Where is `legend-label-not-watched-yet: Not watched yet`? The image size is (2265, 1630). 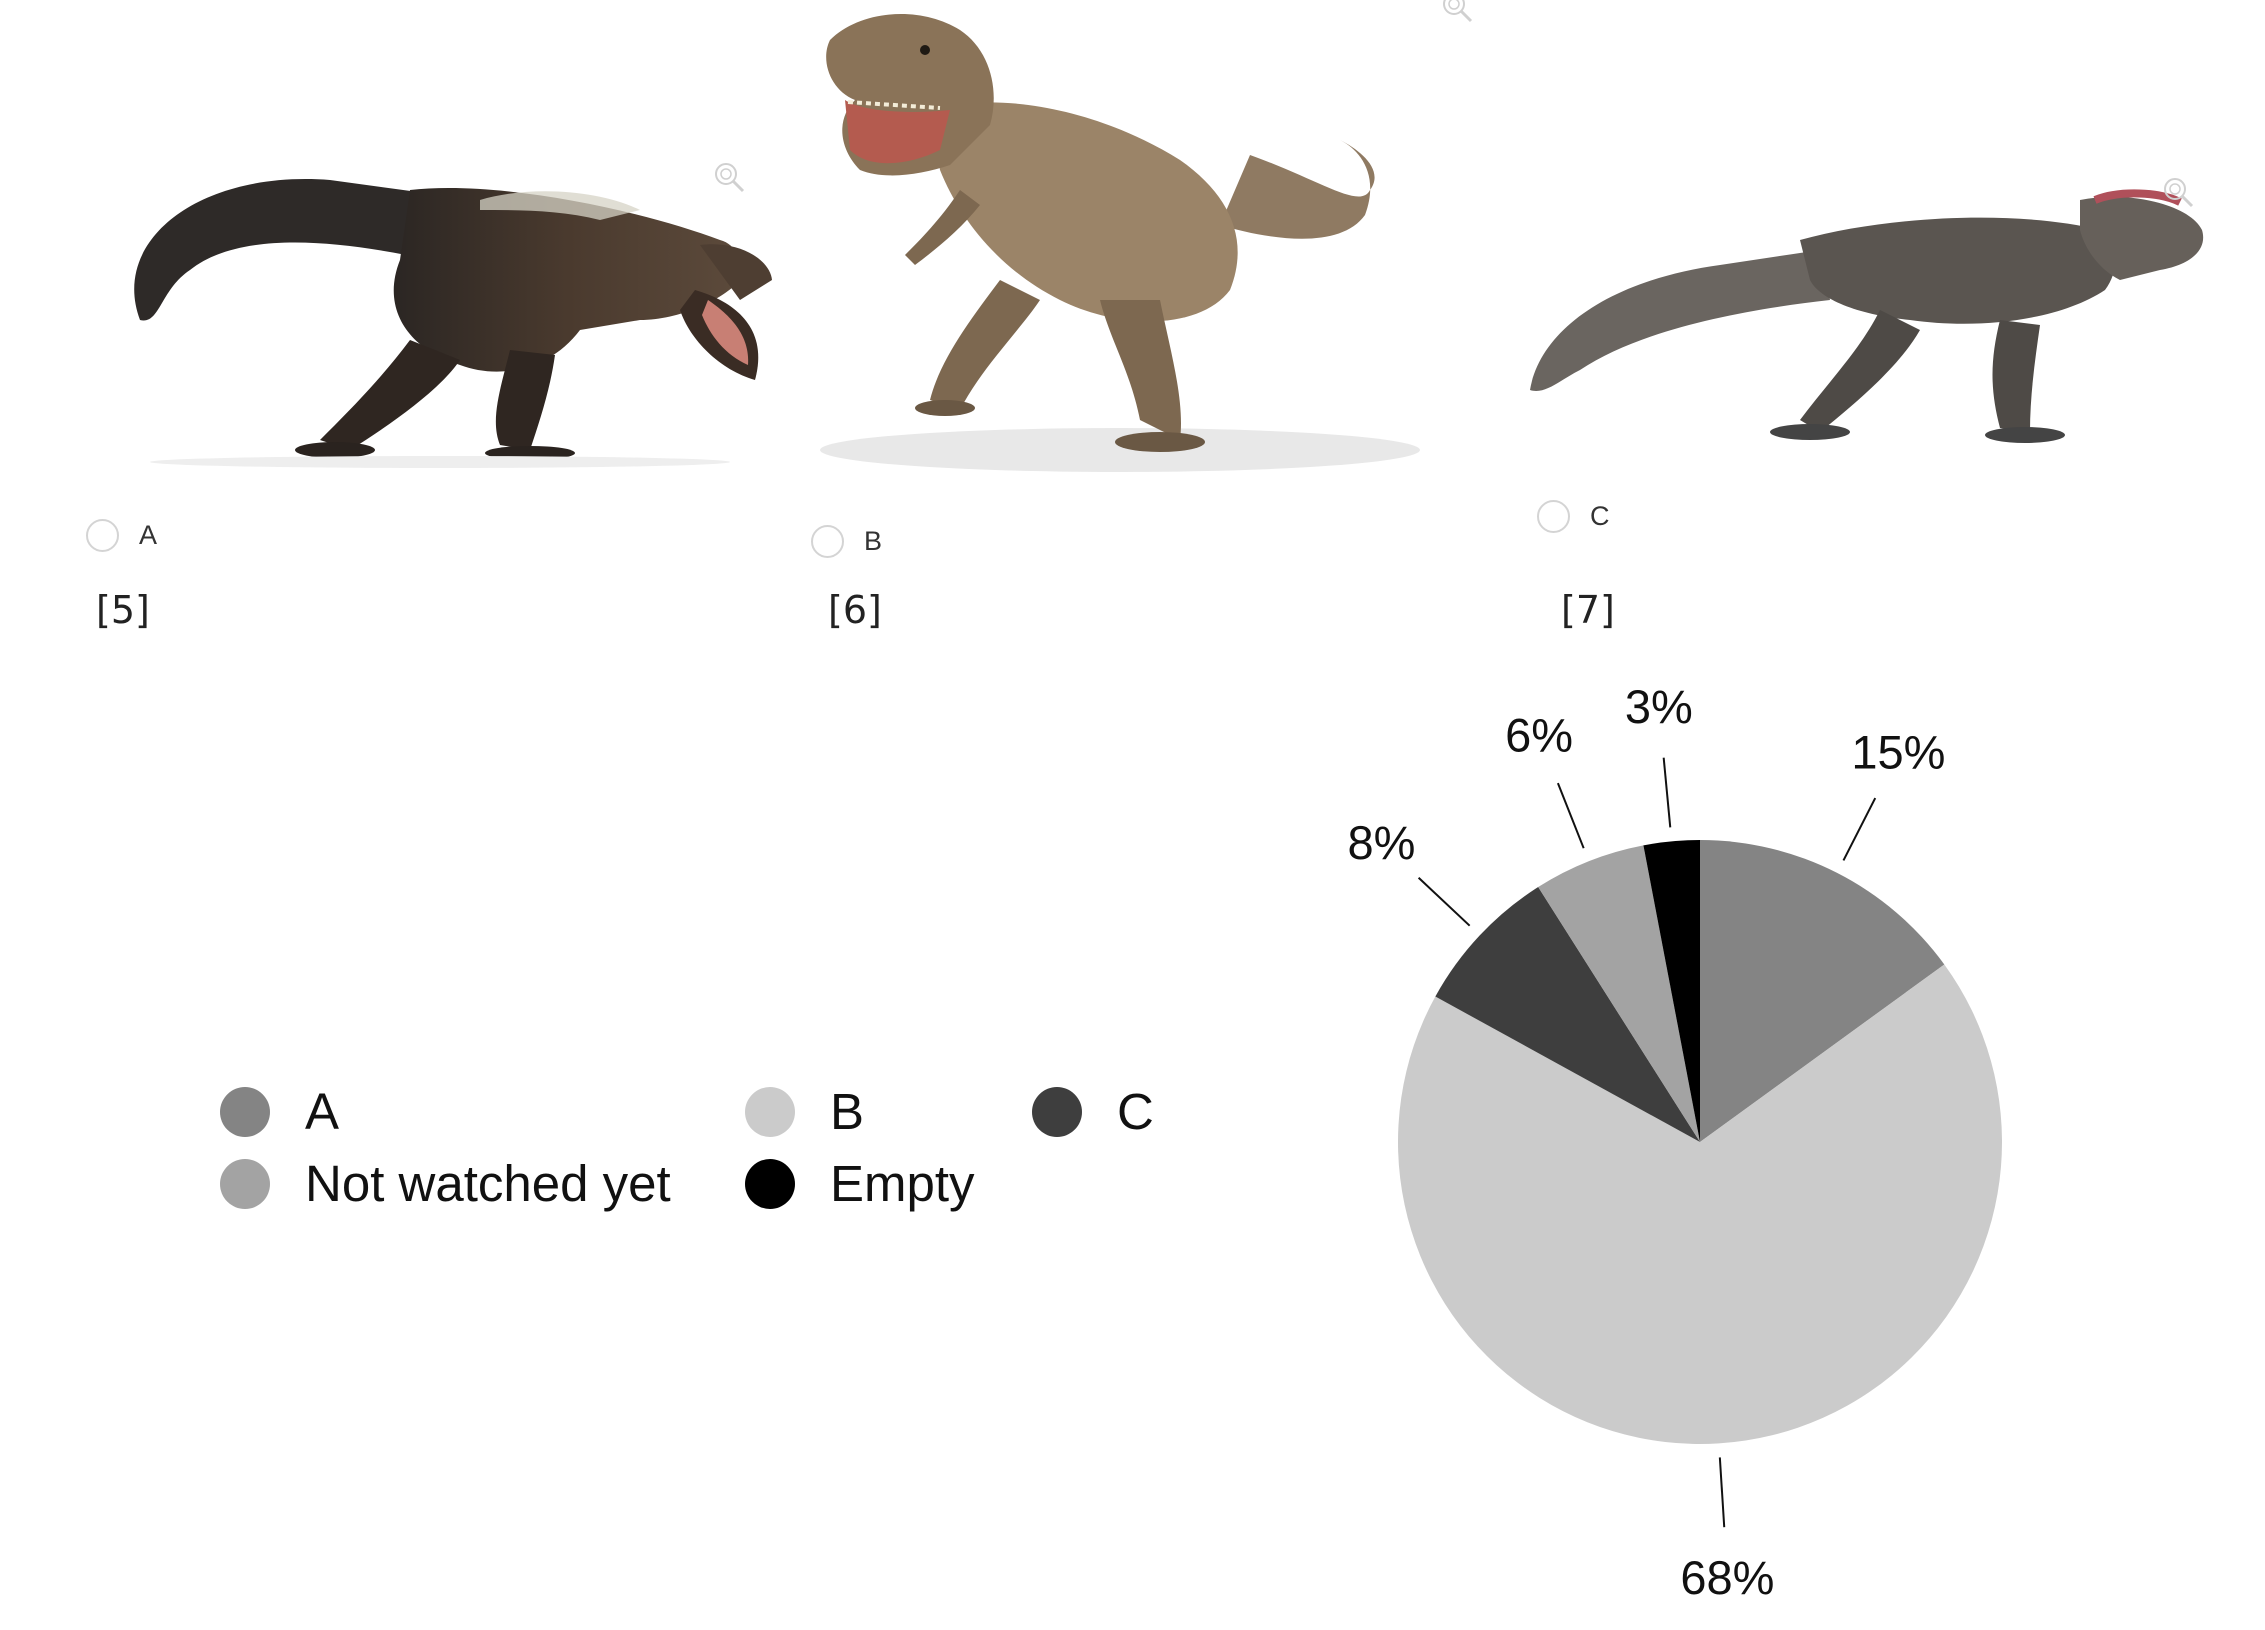 legend-label-not-watched-yet: Not watched yet is located at coordinates (488, 1183).